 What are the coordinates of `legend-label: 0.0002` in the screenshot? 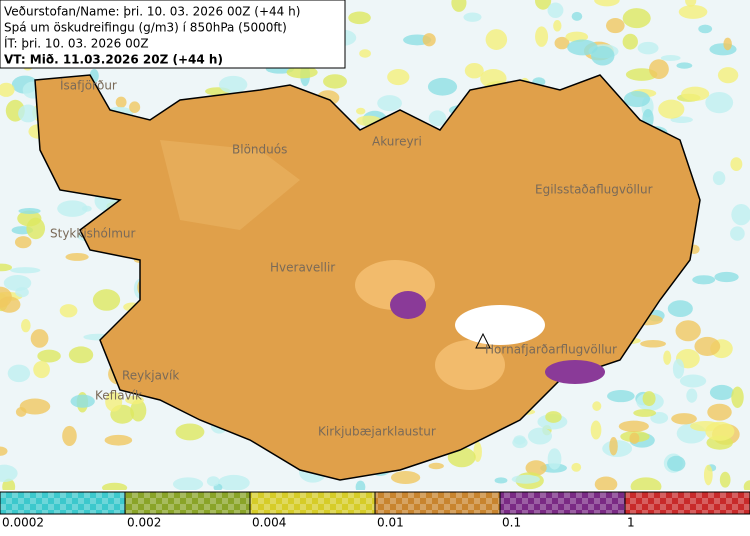 It's located at (23, 523).